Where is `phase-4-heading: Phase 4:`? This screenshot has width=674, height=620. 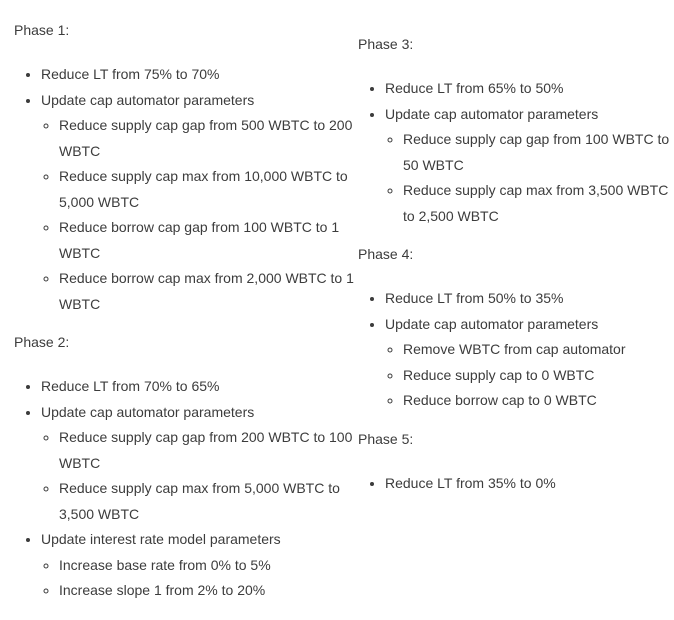
phase-4-heading: Phase 4: is located at coordinates (386, 254).